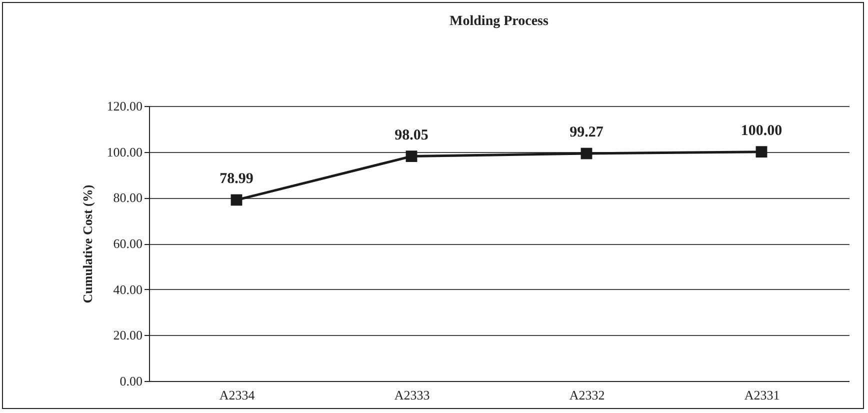 The image size is (868, 413). What do you see at coordinates (127, 289) in the screenshot?
I see `y-tick-label: 40.00` at bounding box center [127, 289].